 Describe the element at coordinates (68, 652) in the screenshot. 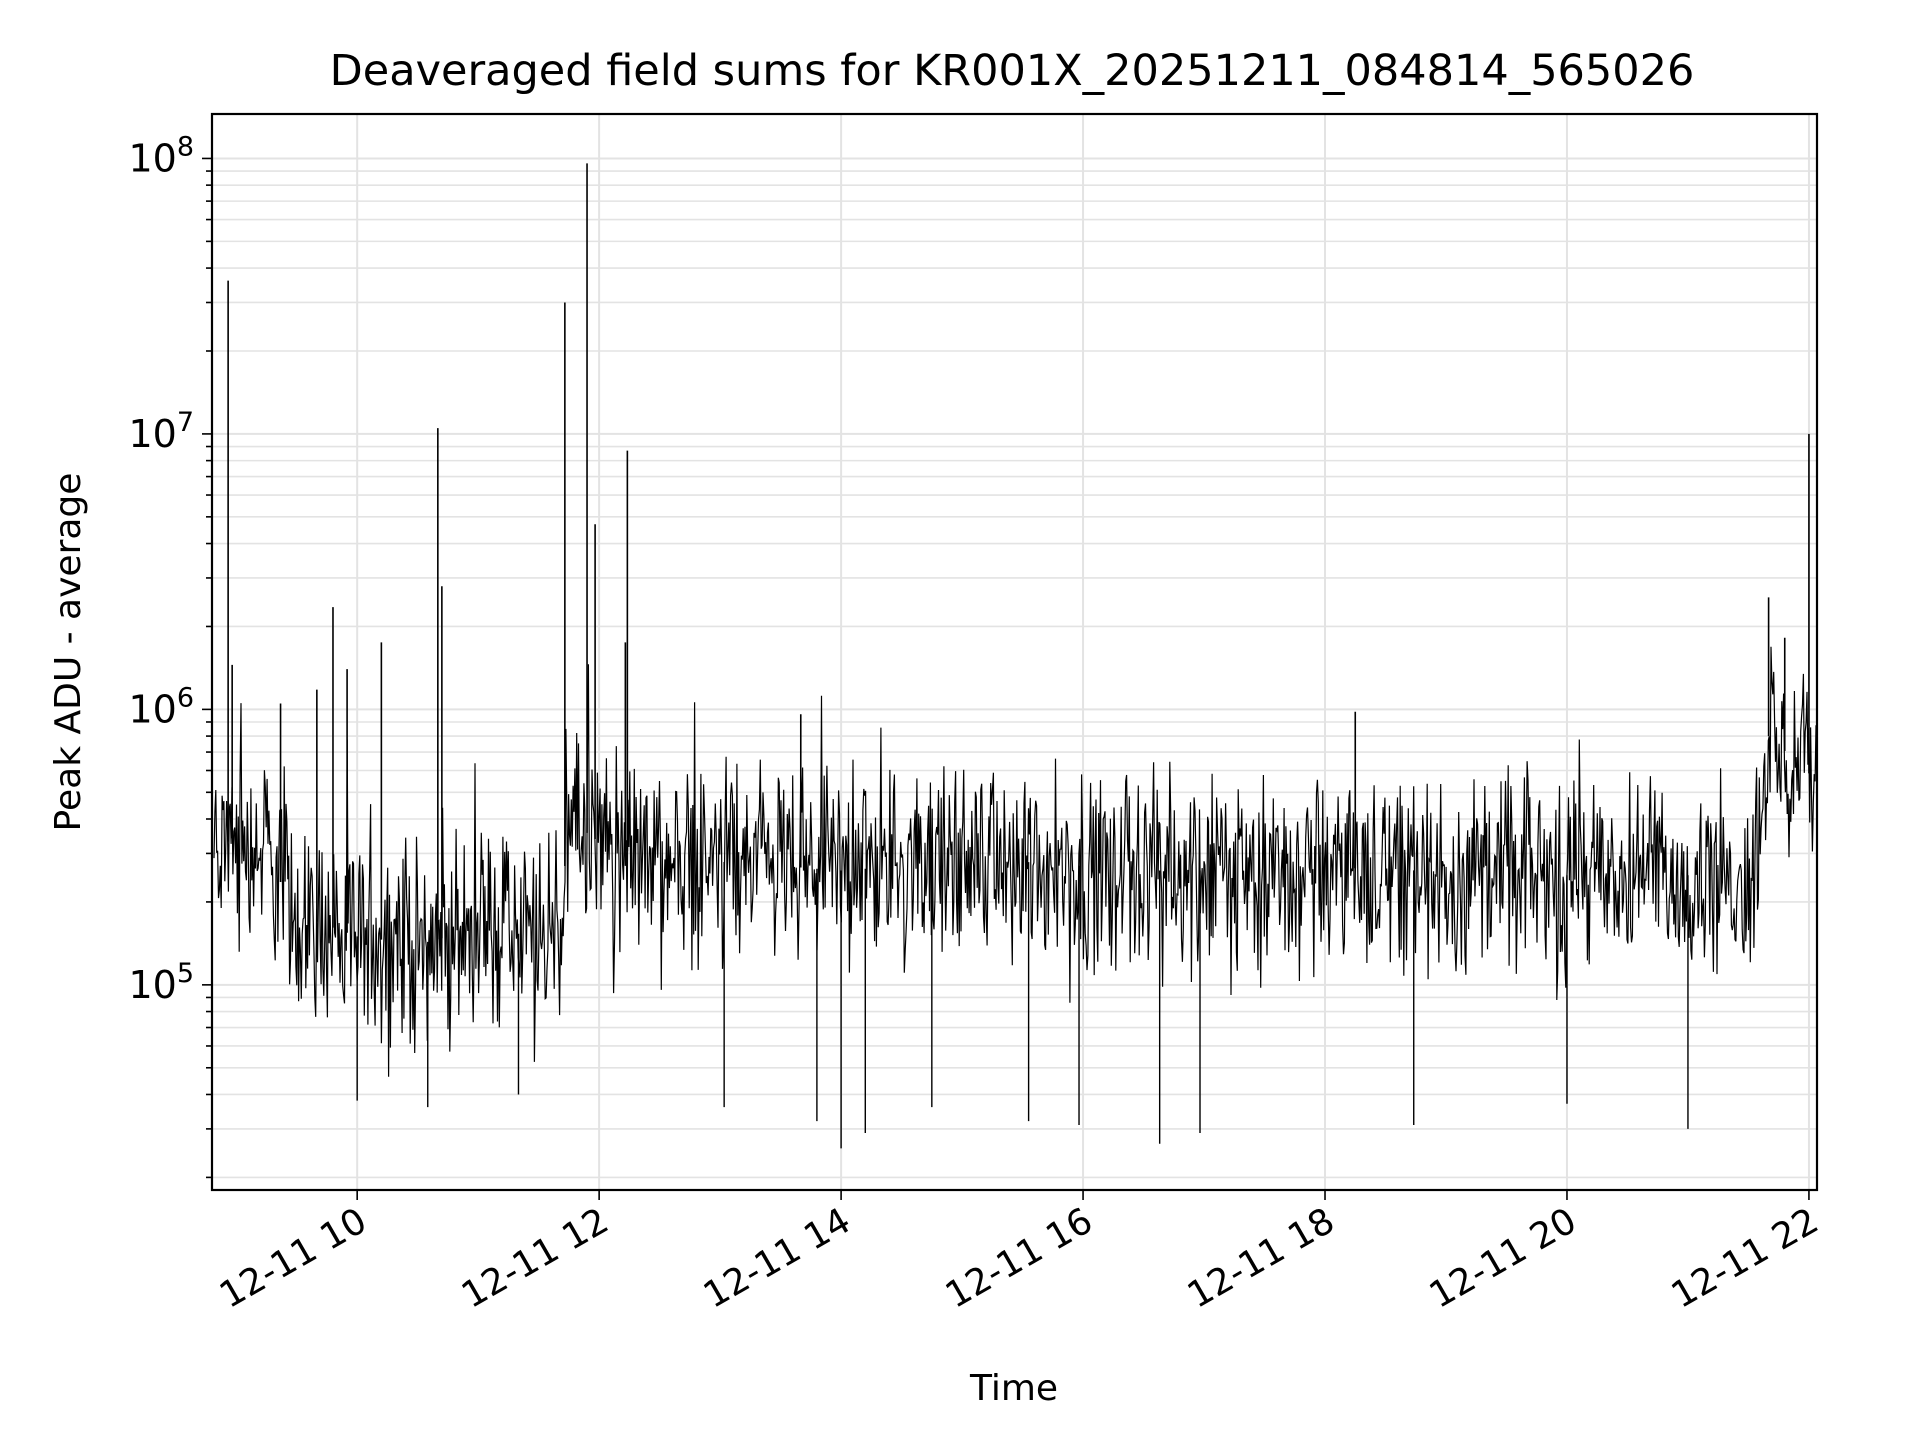

I see `y-axis-label: Peak ADU - average` at that location.